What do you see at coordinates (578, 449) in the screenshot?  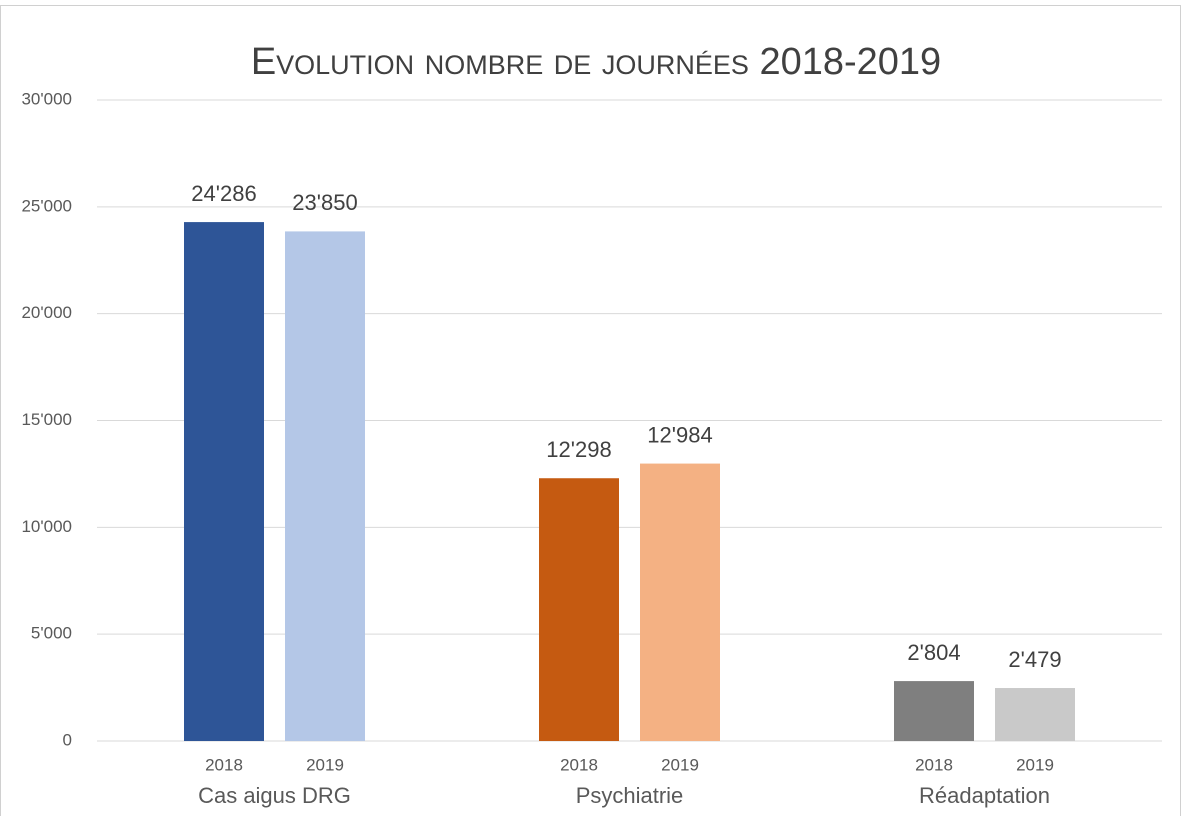 I see `value-label: 12'298` at bounding box center [578, 449].